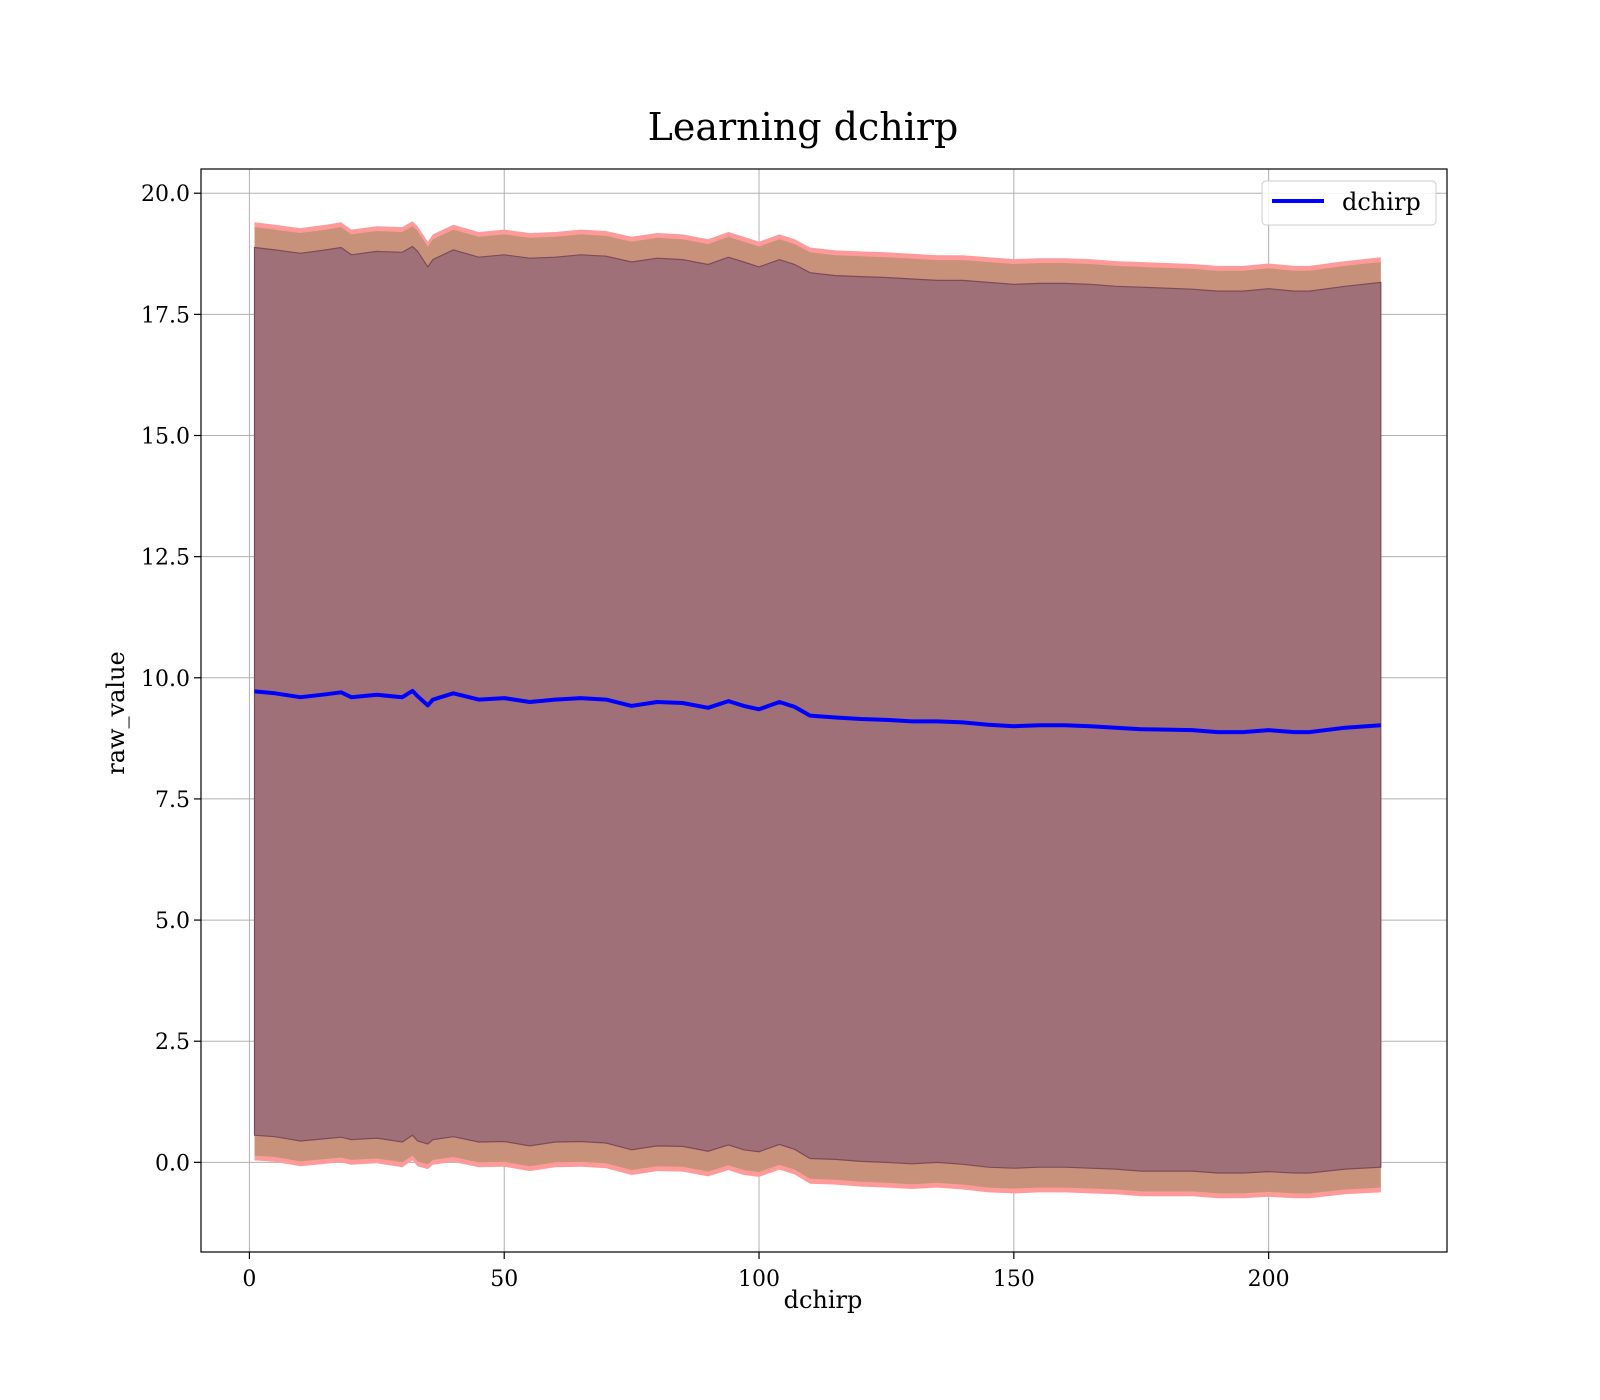 This screenshot has height=1400, width=1600. Describe the element at coordinates (1381, 202) in the screenshot. I see `legend-label-dchirp: dchirp` at that location.